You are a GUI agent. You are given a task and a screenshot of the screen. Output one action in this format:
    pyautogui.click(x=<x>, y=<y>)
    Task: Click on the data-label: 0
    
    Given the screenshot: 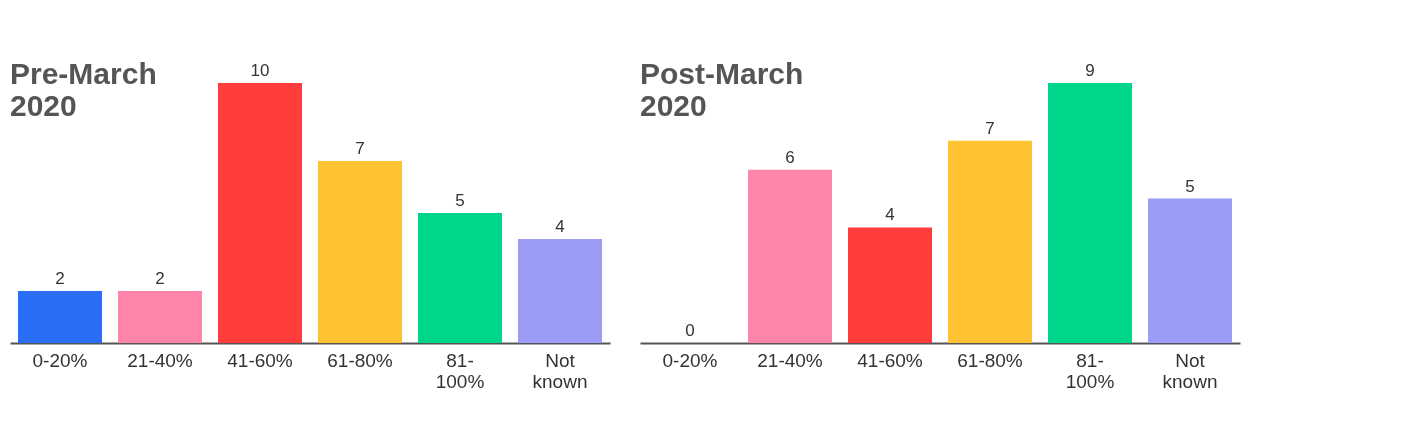 What is the action you would take?
    pyautogui.click(x=690, y=330)
    